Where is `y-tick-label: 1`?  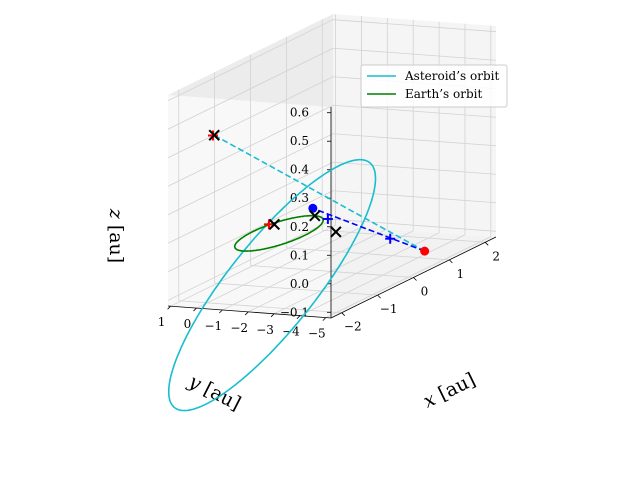
y-tick-label: 1 is located at coordinates (162, 322).